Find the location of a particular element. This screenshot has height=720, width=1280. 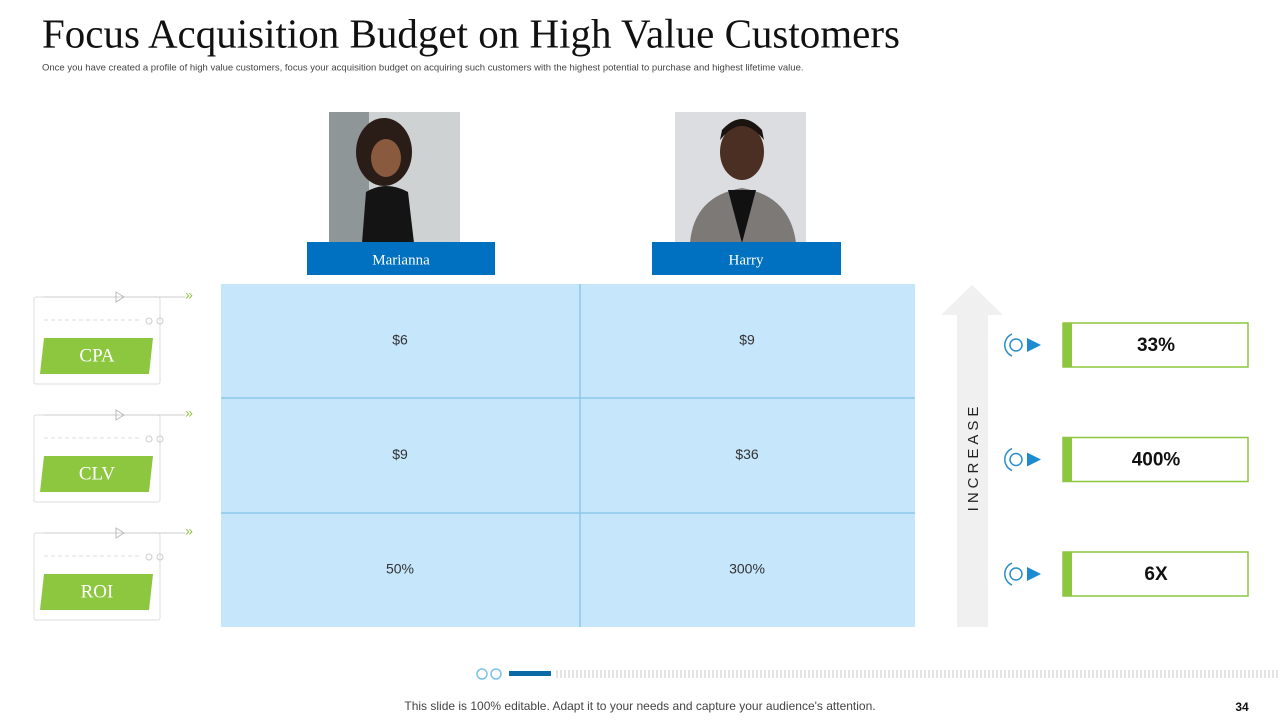

increase-value: 33% is located at coordinates (1156, 345).